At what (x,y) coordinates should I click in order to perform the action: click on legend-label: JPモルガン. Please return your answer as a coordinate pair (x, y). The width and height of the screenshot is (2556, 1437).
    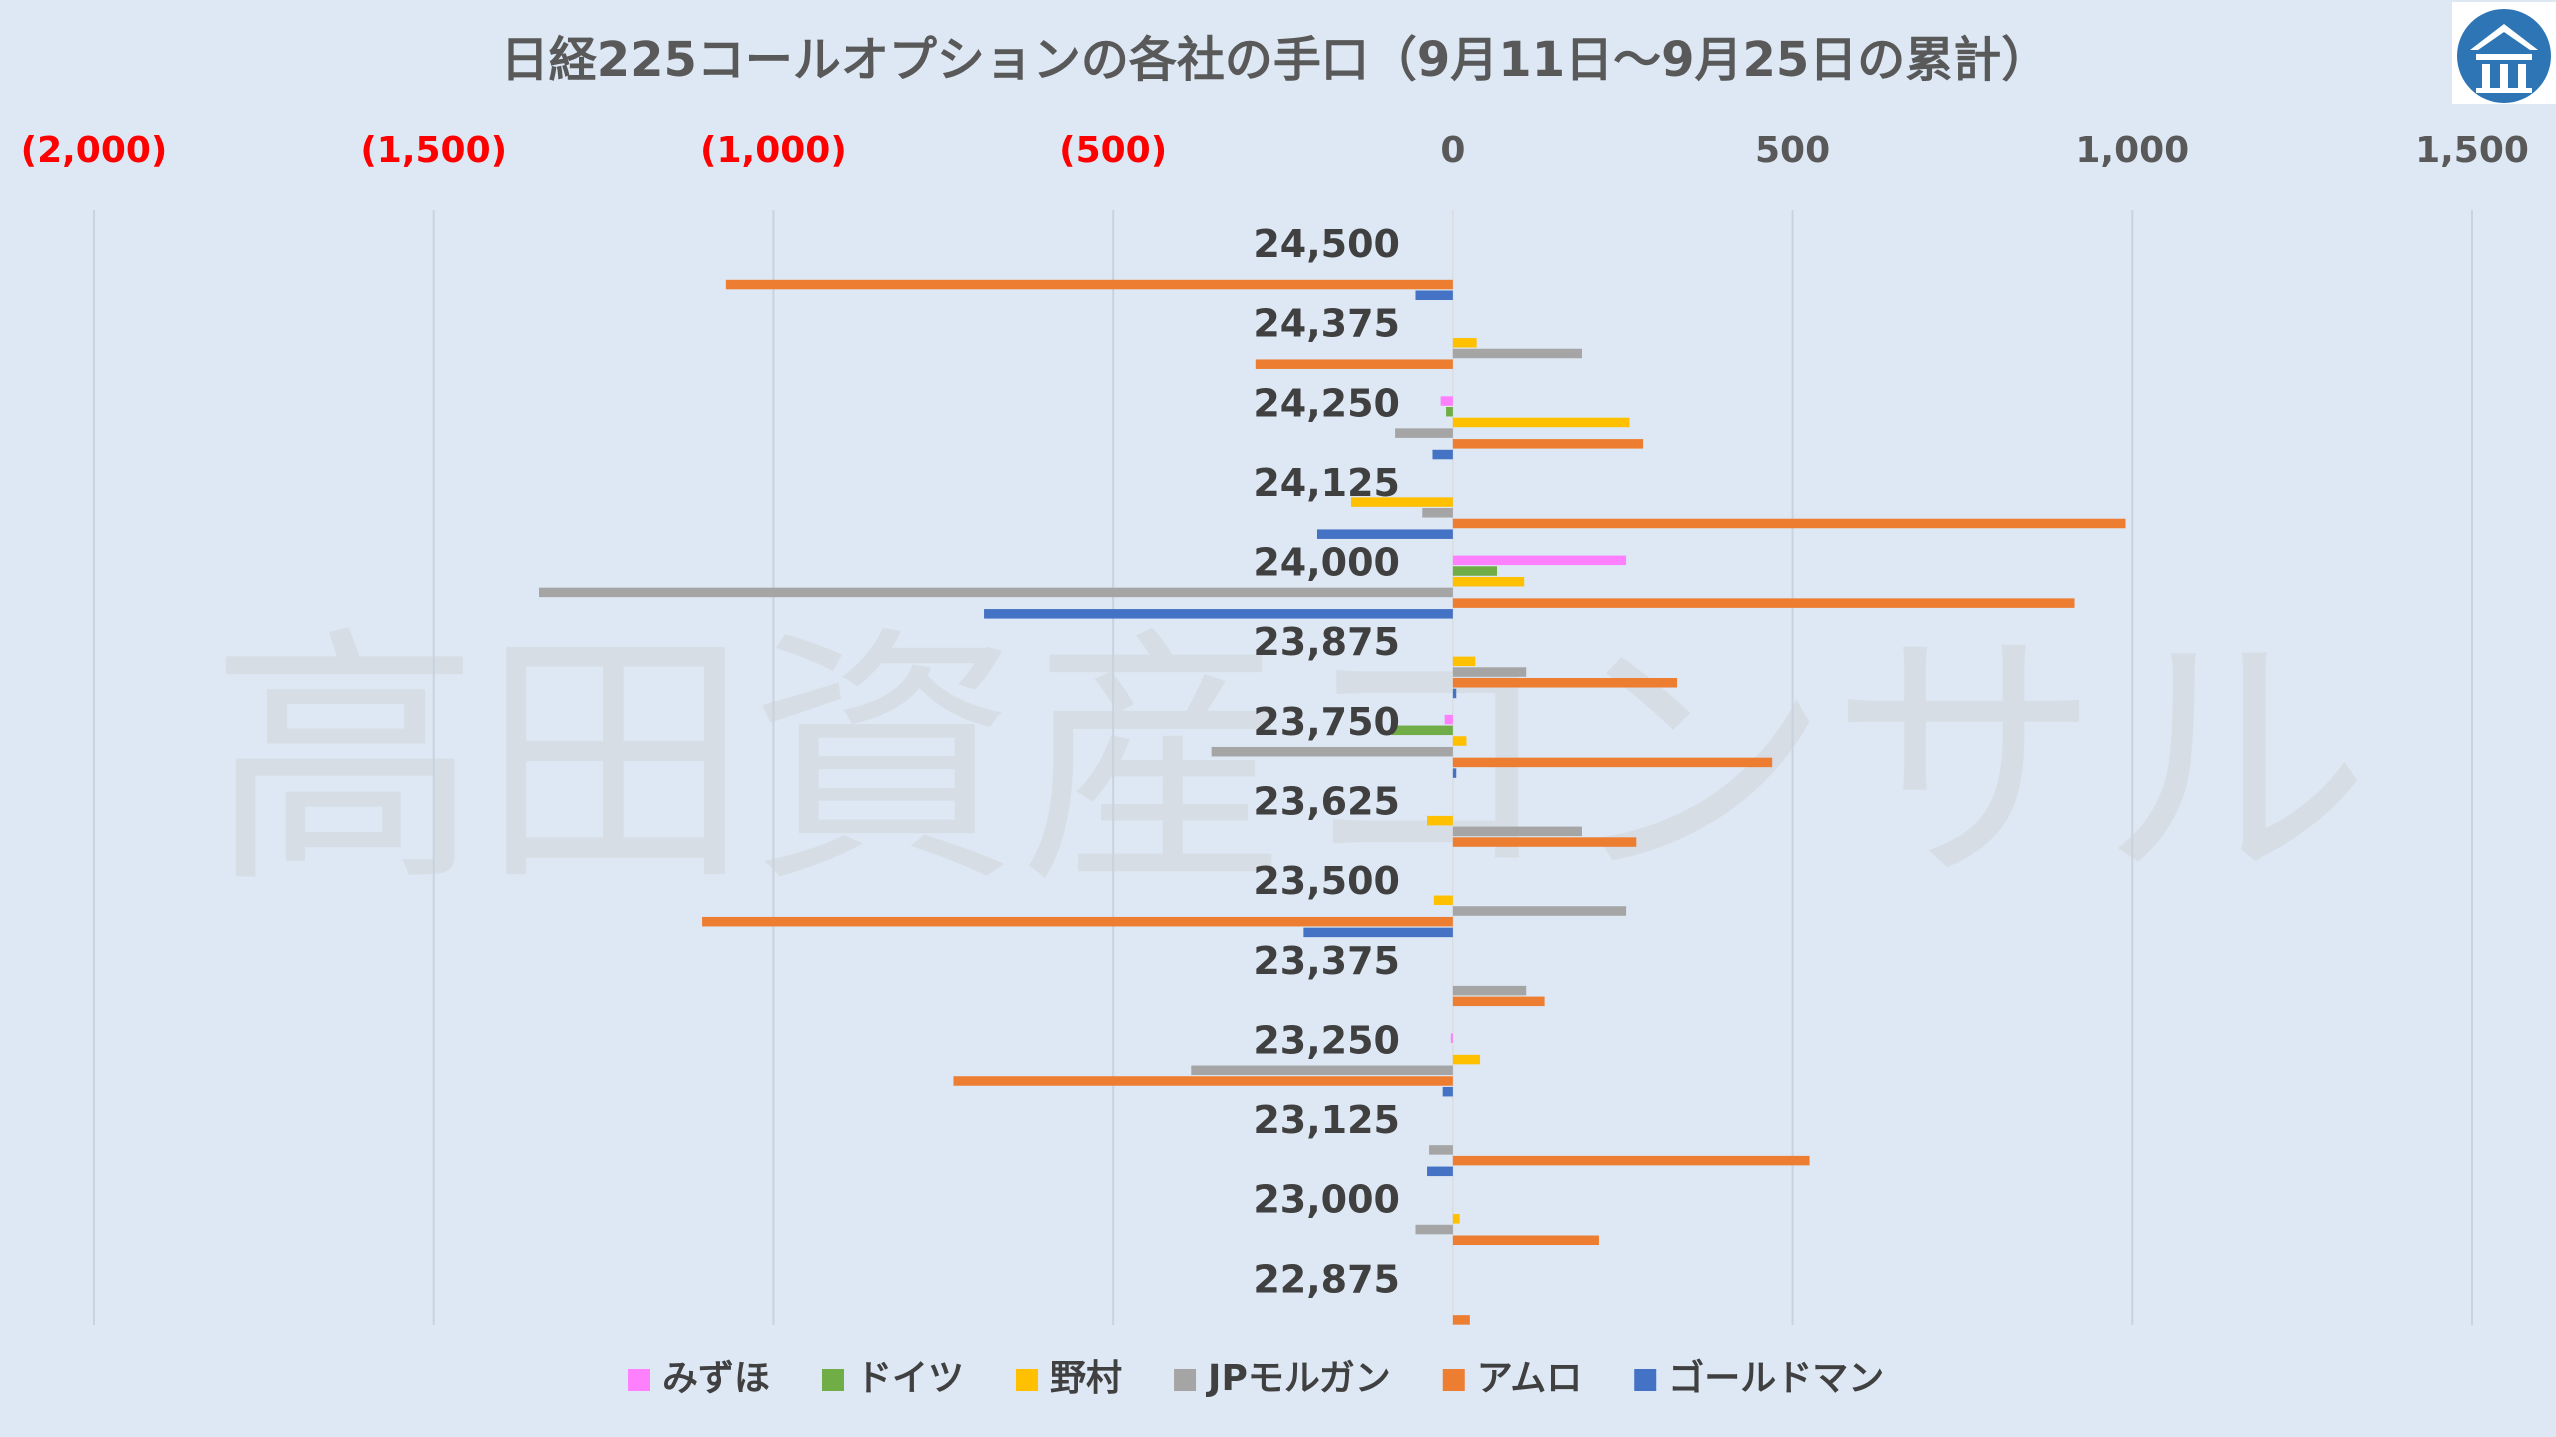
    Looking at the image, I should click on (1298, 1378).